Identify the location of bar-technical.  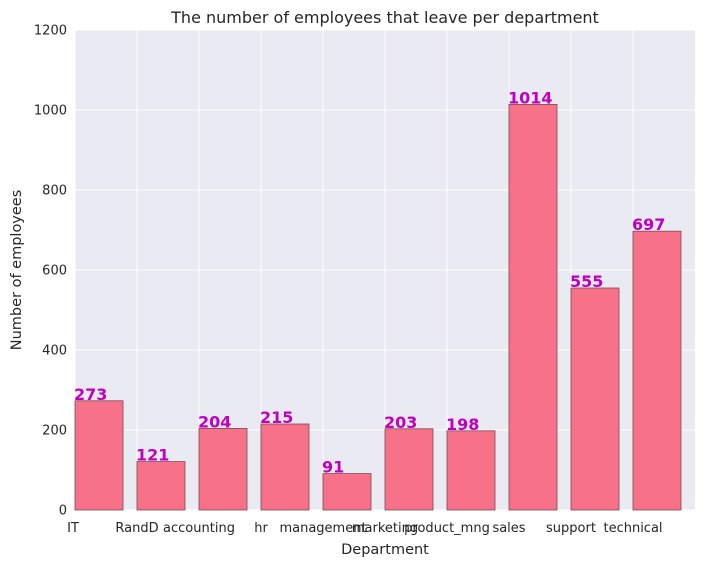
(657, 370).